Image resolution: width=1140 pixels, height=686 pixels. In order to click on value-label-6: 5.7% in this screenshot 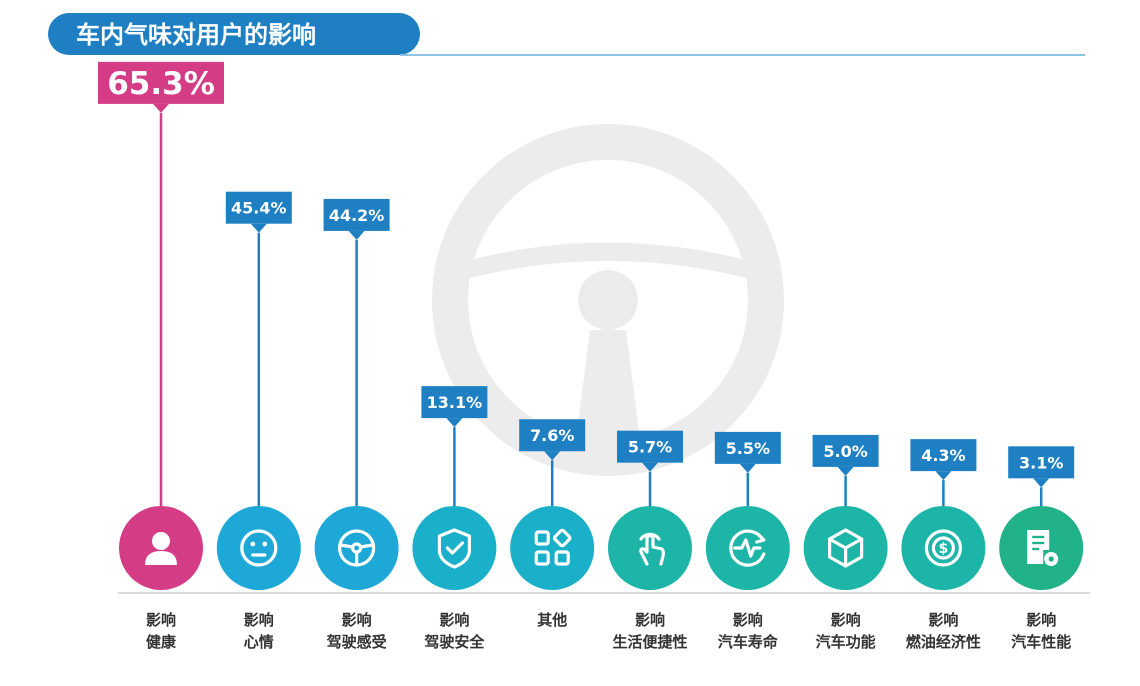, I will do `click(650, 447)`.